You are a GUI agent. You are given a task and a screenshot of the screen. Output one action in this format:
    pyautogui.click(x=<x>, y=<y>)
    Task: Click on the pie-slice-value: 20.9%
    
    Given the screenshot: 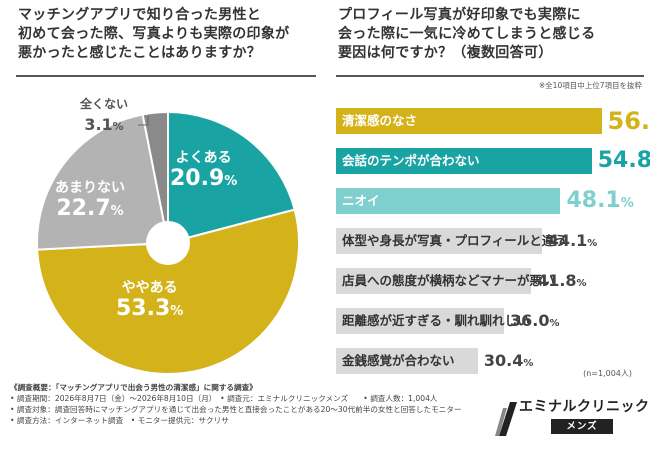 What is the action you would take?
    pyautogui.click(x=203, y=180)
    